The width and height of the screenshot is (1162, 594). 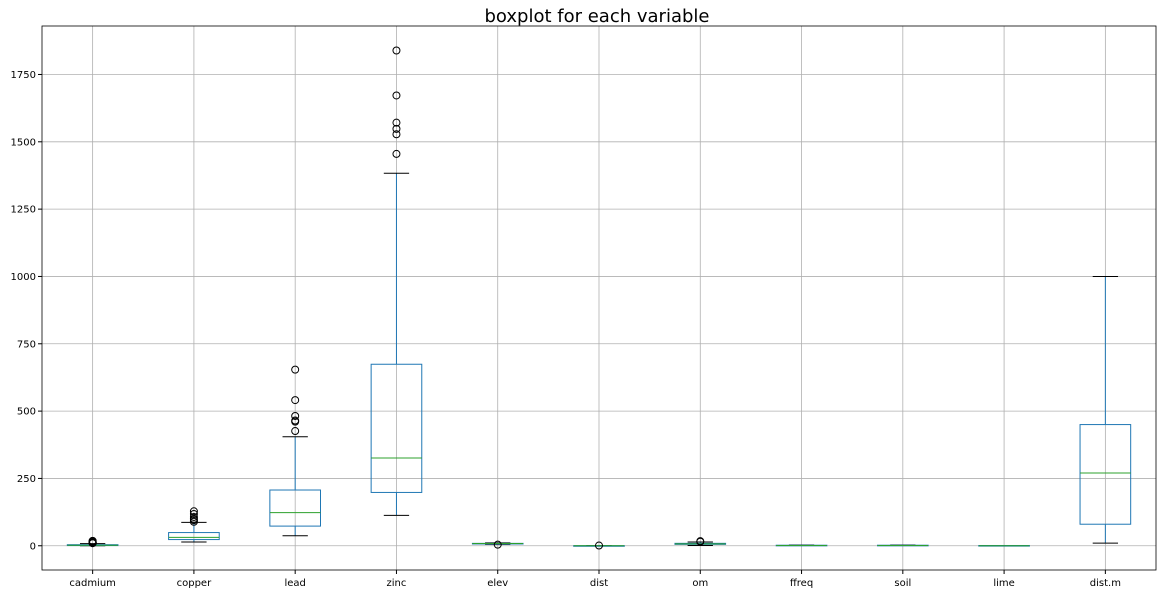 What do you see at coordinates (599, 583) in the screenshot?
I see `x-tick-label: dist` at bounding box center [599, 583].